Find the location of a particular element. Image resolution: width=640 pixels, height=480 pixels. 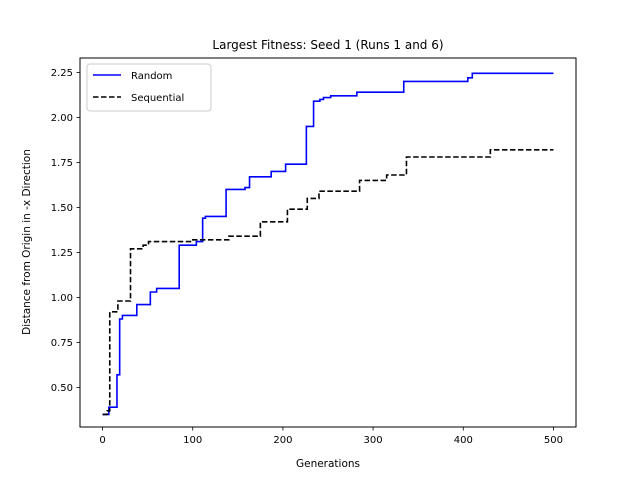

y-tick-label: 1.75 is located at coordinates (62, 163).